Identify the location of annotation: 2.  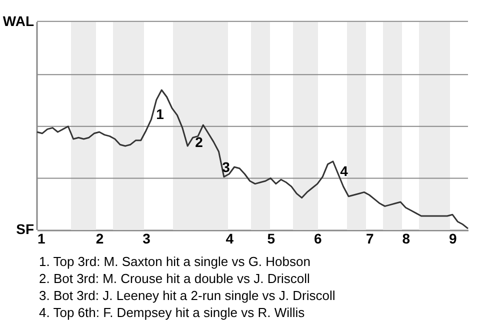
(199, 142).